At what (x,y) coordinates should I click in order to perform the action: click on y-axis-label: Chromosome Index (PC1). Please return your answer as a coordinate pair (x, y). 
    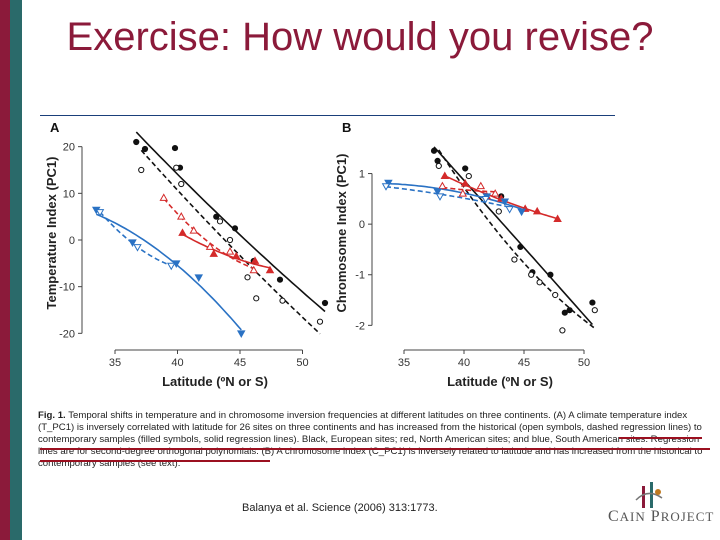
    Looking at the image, I should click on (341, 233).